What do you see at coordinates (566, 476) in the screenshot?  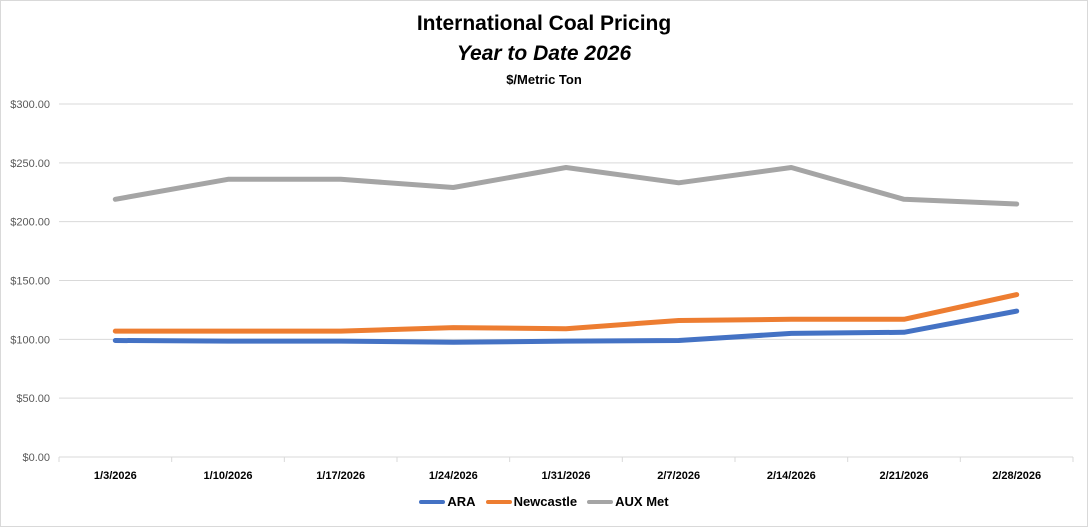 I see `x-tick-label: 1/31/2026` at bounding box center [566, 476].